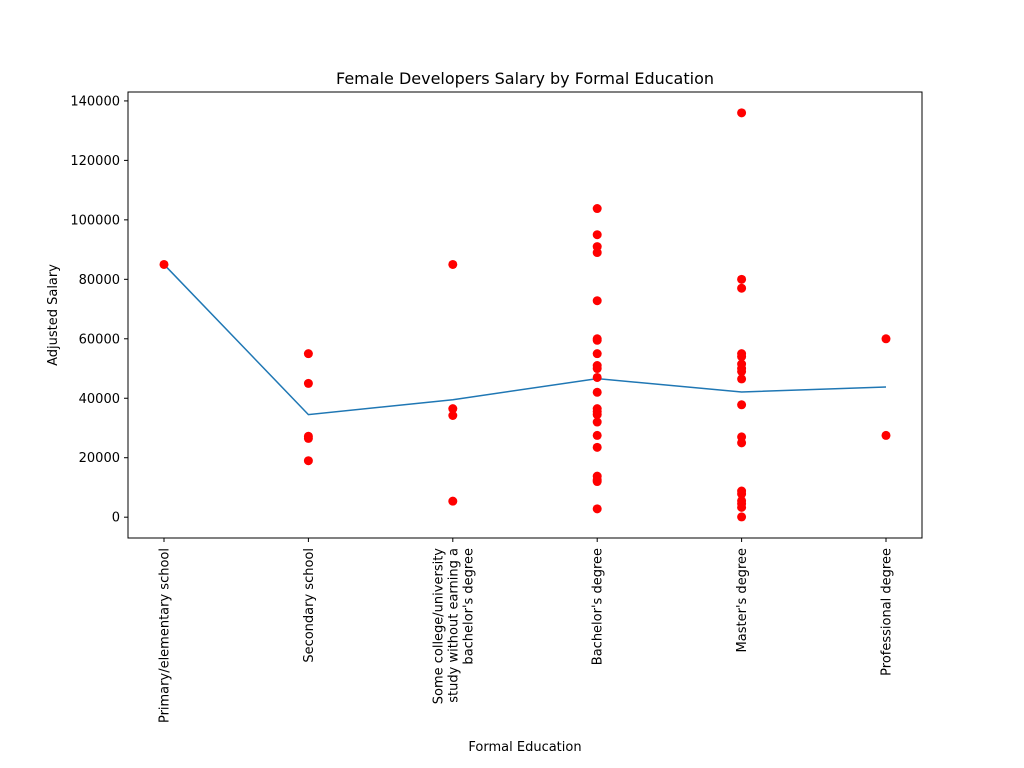 The width and height of the screenshot is (1024, 768). Describe the element at coordinates (468, 606) in the screenshot. I see `x-tick-label-line: bachelor's degree` at that location.